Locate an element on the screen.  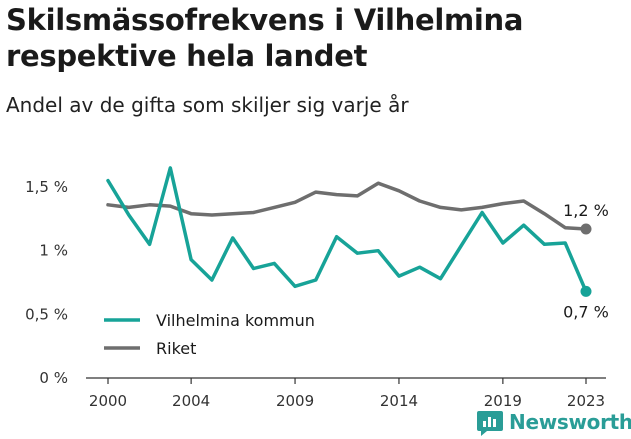
legend-label: Riket is located at coordinates (176, 348).